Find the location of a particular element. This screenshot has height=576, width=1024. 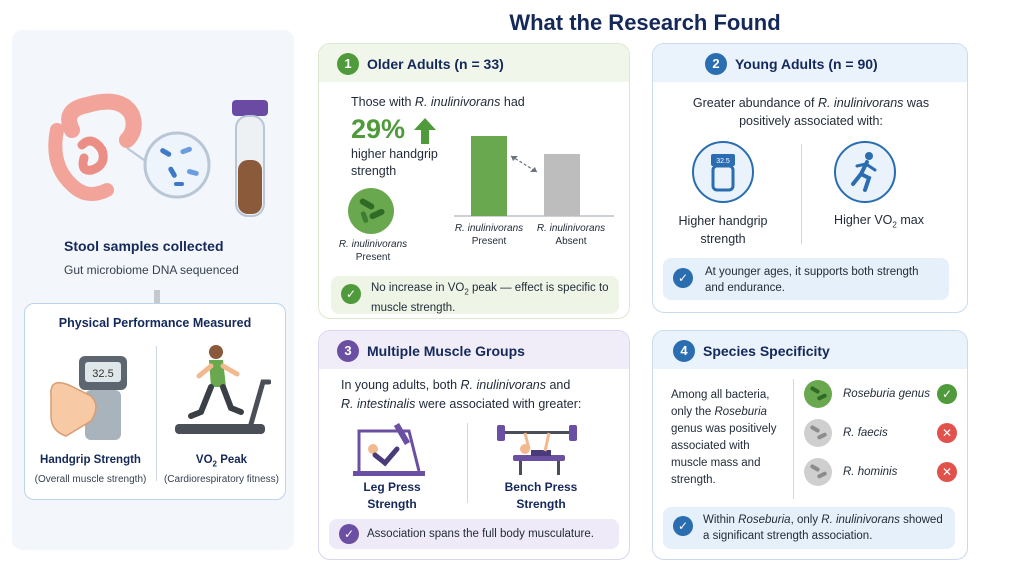

sample-illustration is located at coordinates (158, 155).